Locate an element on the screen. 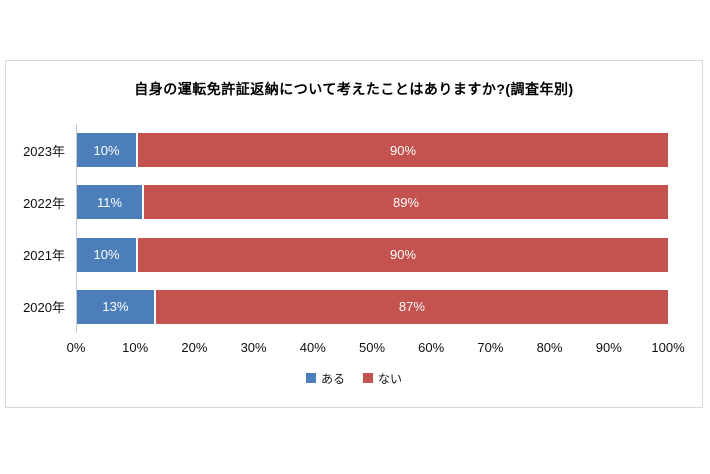 This screenshot has width=710, height=474. x-tick-label: 80% is located at coordinates (549, 347).